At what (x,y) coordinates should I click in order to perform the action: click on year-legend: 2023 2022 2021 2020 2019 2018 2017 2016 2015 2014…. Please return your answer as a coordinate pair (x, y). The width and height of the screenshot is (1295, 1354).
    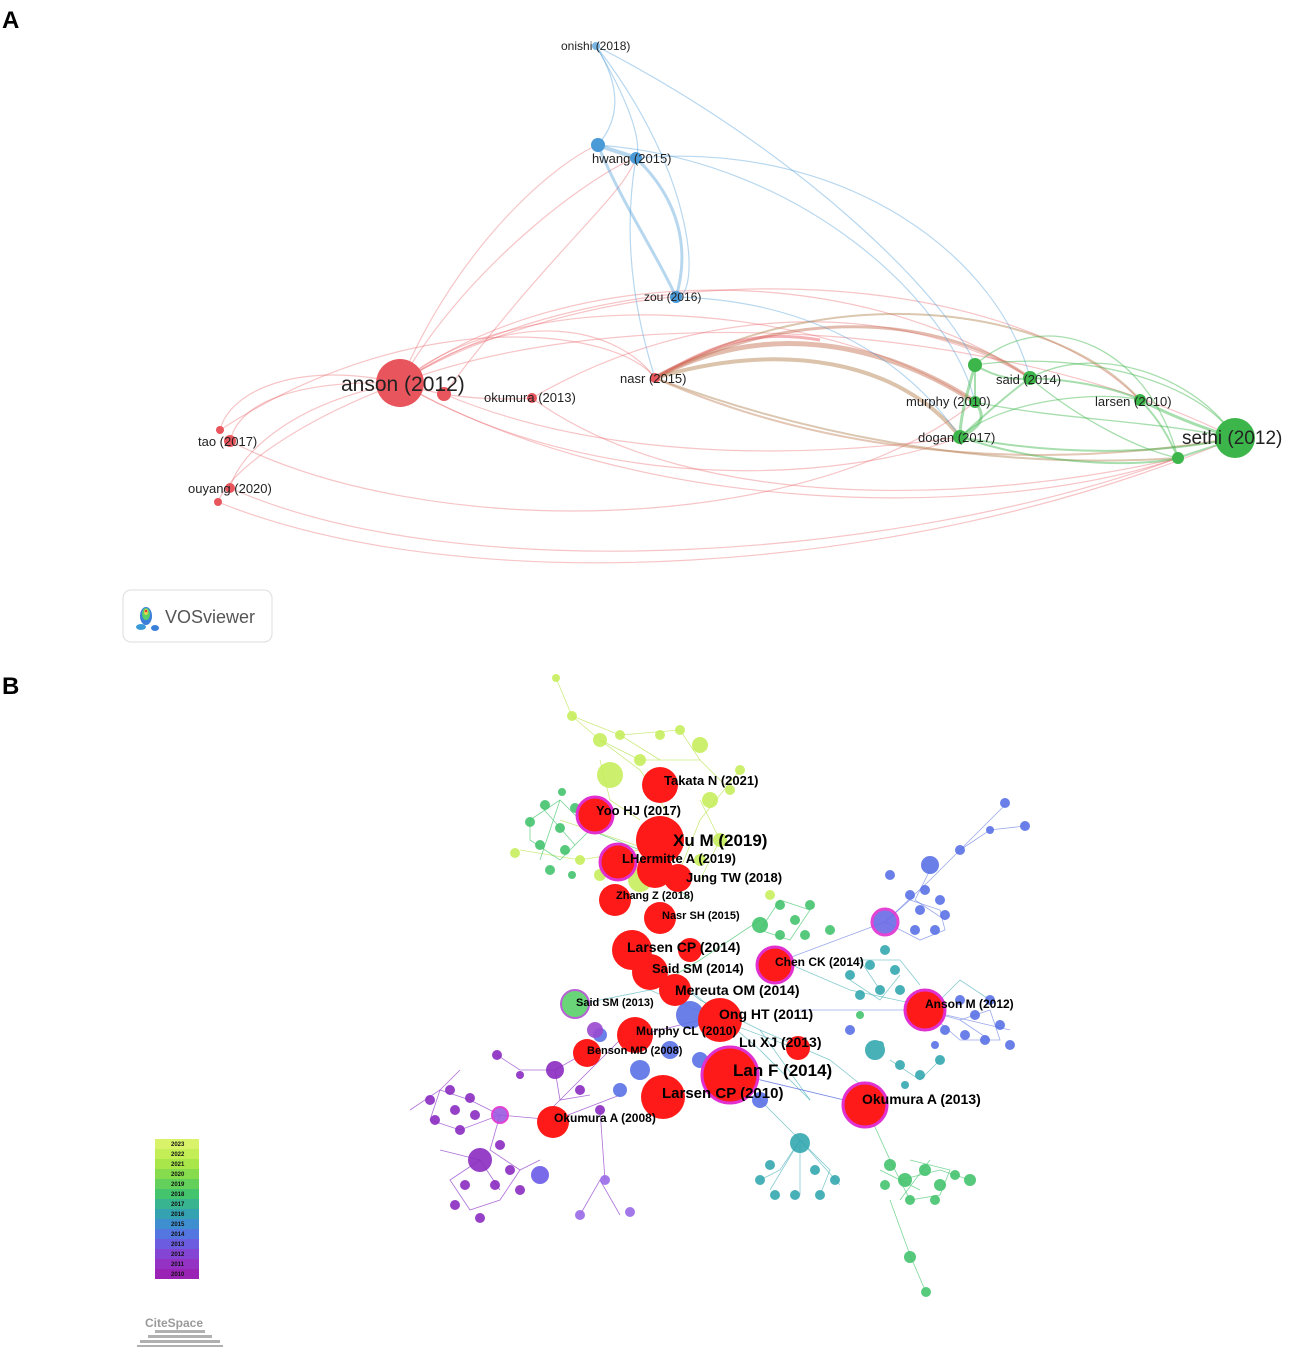
    Looking at the image, I should click on (177, 1209).